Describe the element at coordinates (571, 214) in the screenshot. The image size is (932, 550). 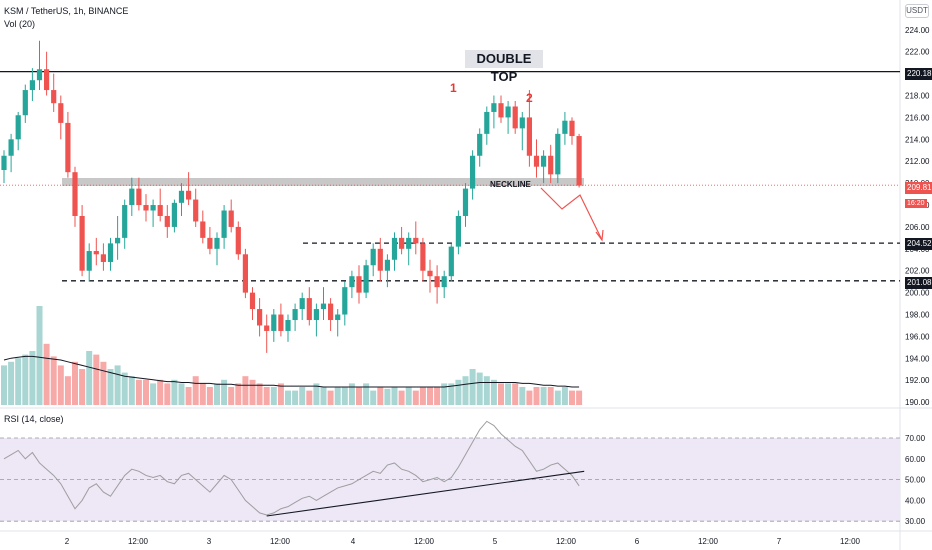
I see `projection-arrow` at that location.